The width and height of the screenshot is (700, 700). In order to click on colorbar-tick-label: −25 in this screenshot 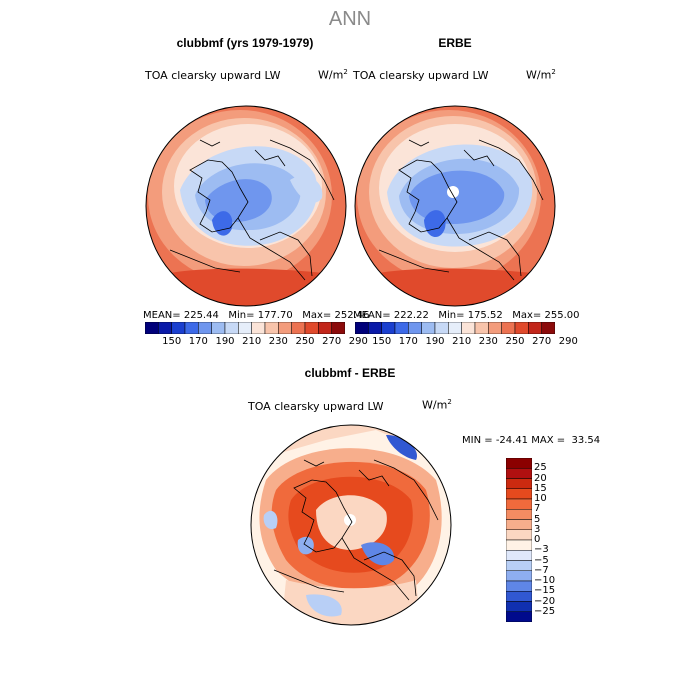, I will do `click(545, 611)`.